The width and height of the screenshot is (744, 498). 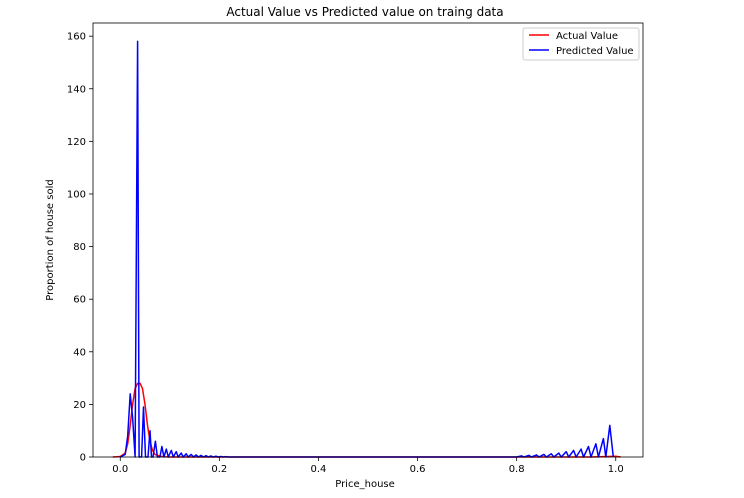 I want to click on x-axis-label: Price_house, so click(x=365, y=484).